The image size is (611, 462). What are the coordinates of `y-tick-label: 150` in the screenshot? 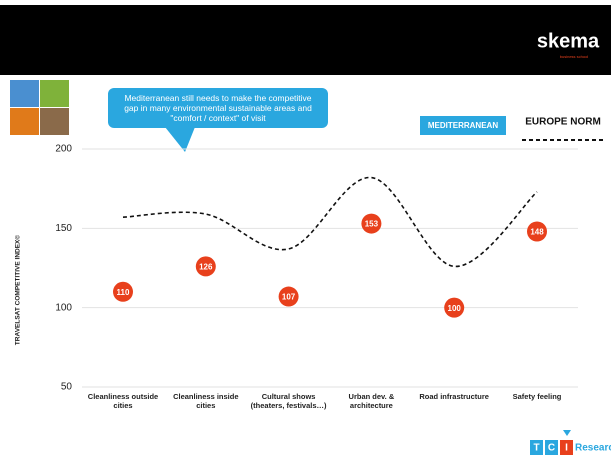 It's located at (63, 228).